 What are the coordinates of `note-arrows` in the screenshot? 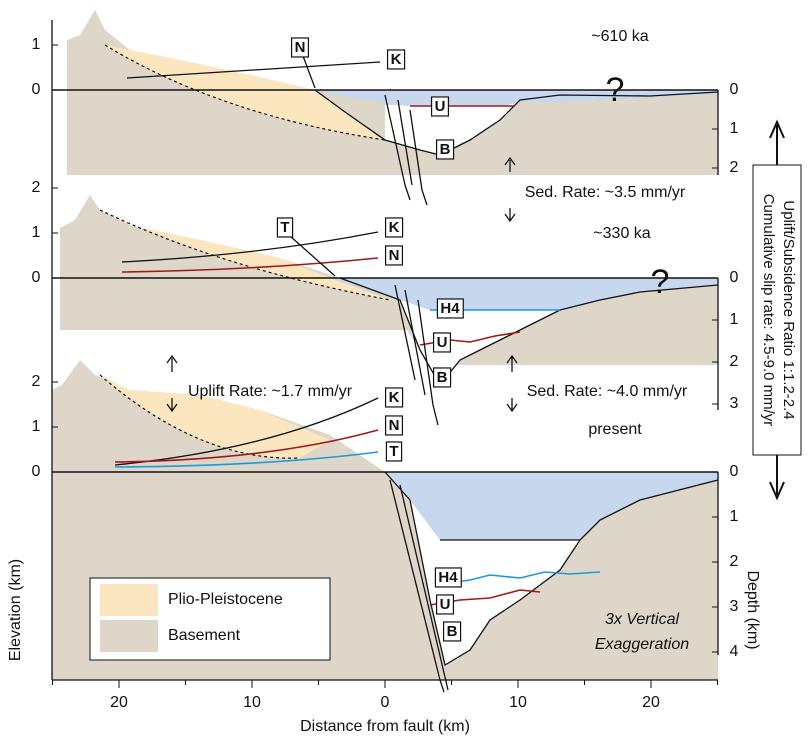 It's located at (777, 310).